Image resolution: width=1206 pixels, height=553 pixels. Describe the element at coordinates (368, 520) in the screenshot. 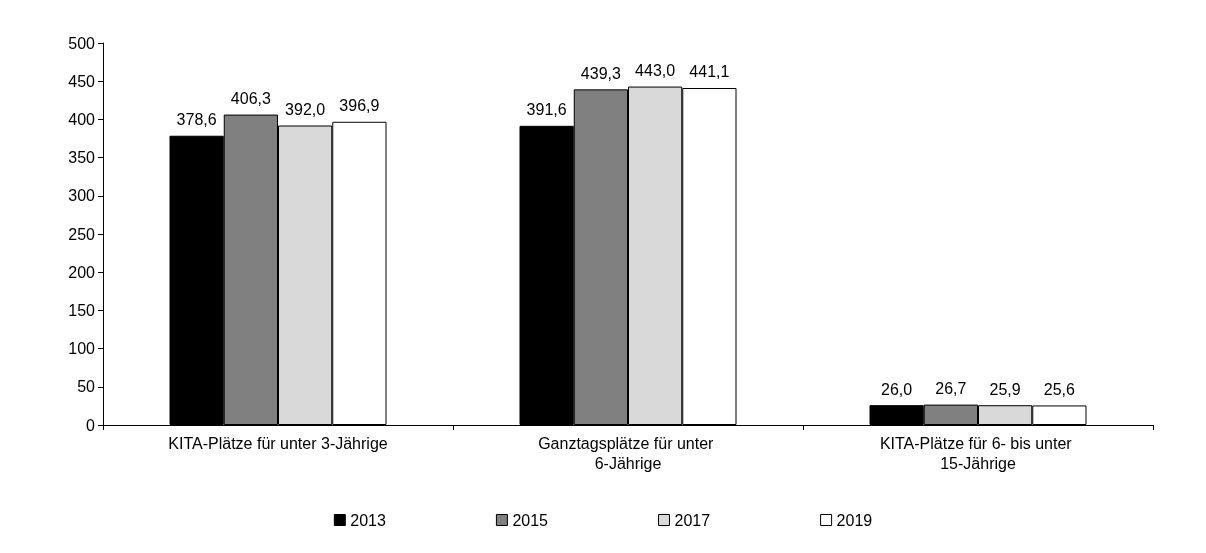

I see `legend-label: 2013` at that location.